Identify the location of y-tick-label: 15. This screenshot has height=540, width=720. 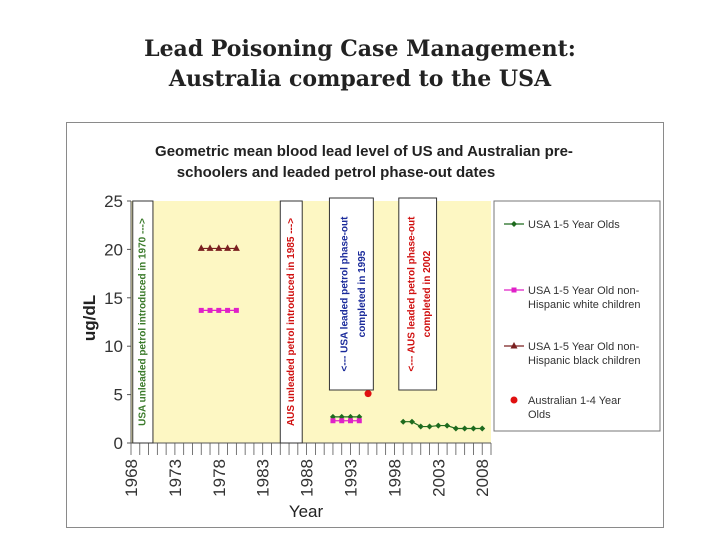
(113, 298).